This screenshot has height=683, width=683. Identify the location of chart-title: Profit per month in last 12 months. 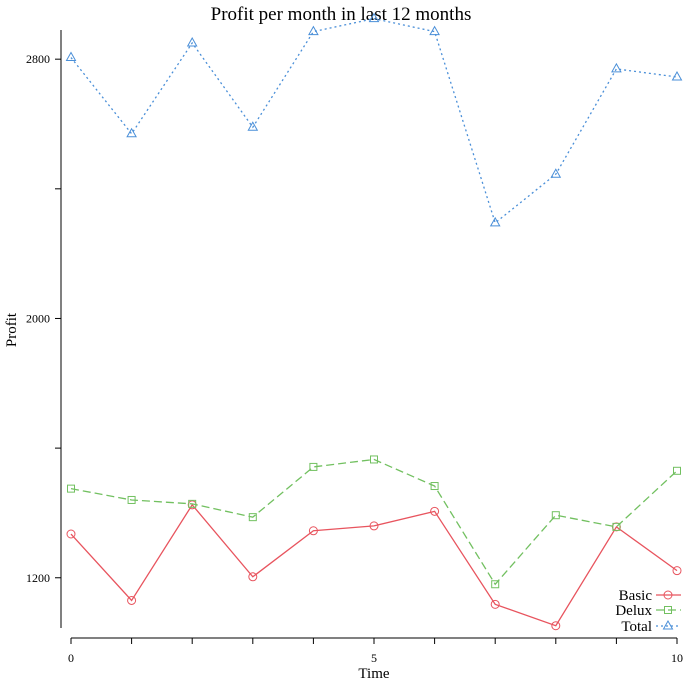
(341, 14).